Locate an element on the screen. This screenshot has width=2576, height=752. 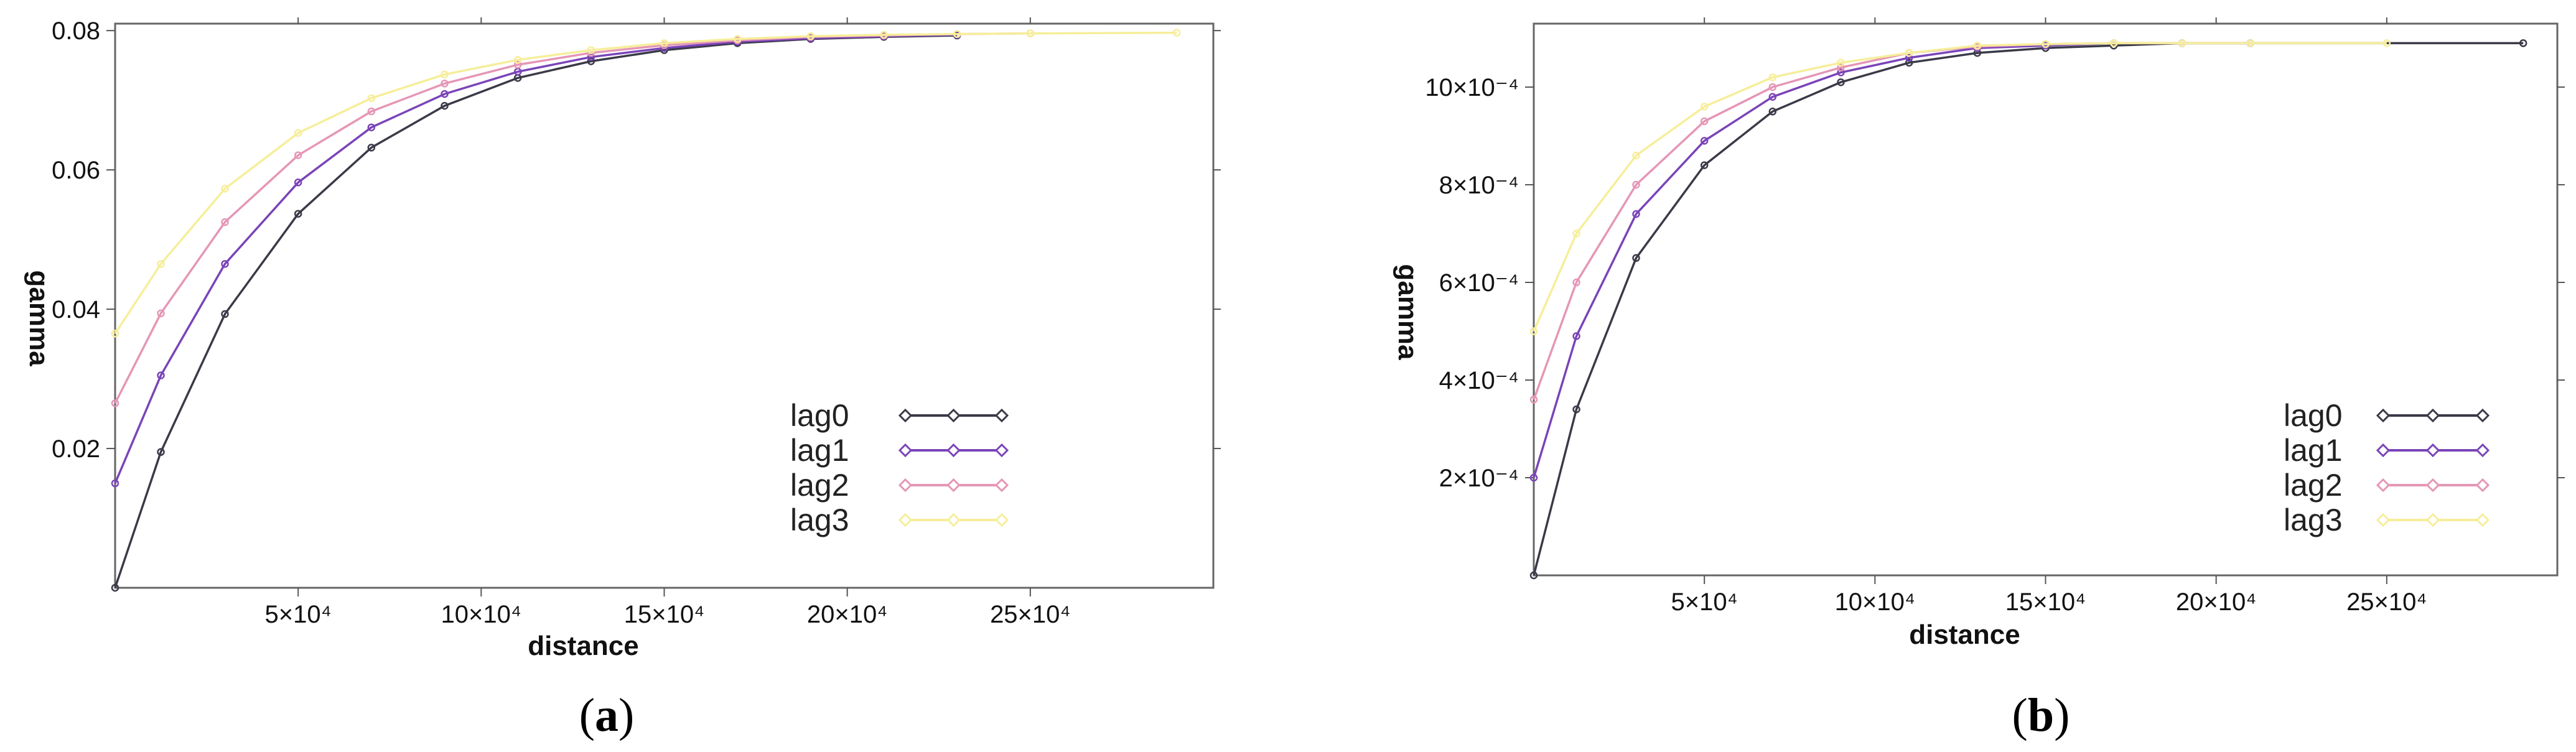
x-tick-label: 20×10⁴ is located at coordinates (848, 614).